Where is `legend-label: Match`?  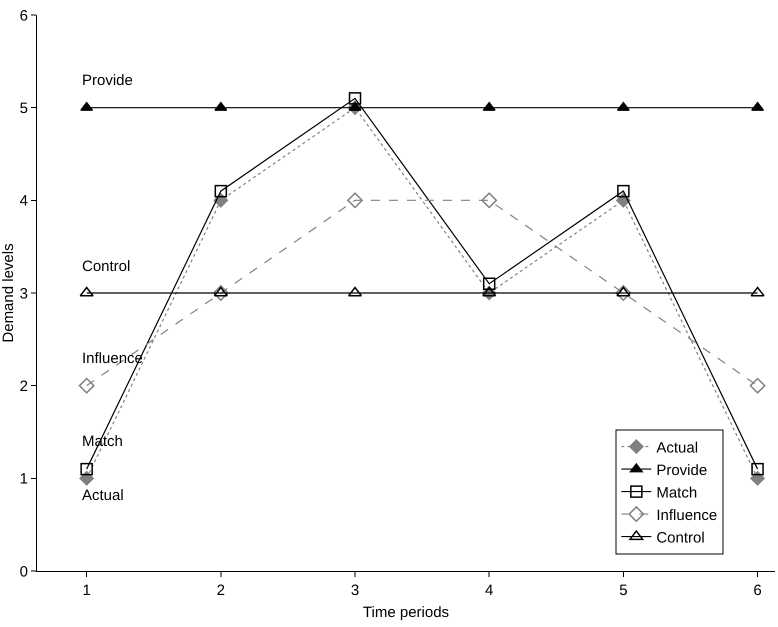
legend-label: Match is located at coordinates (677, 493).